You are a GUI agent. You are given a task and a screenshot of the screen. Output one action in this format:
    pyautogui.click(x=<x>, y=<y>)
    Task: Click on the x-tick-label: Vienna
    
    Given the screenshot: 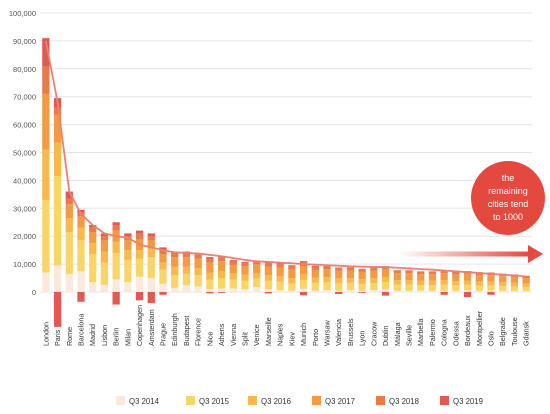 What is the action you would take?
    pyautogui.click(x=233, y=335)
    